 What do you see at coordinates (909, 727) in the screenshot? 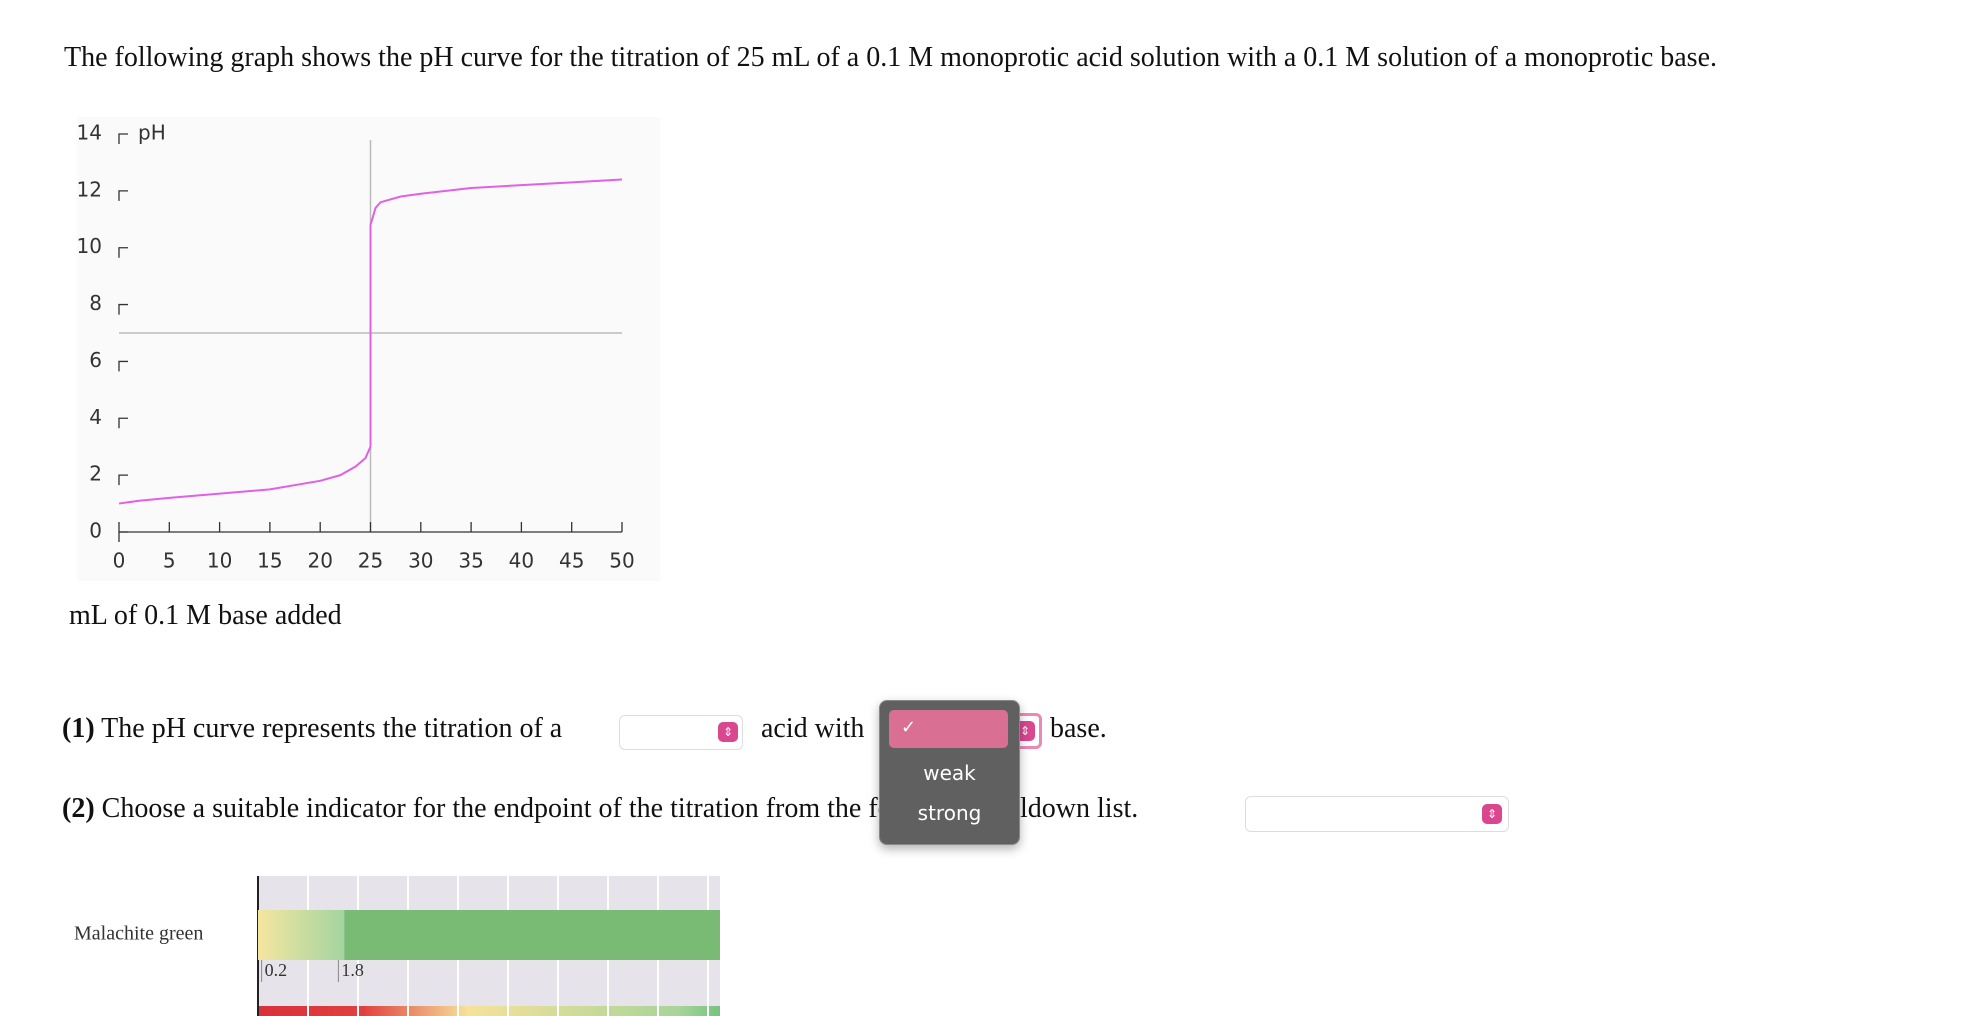
I see `checkmark: ✓` at bounding box center [909, 727].